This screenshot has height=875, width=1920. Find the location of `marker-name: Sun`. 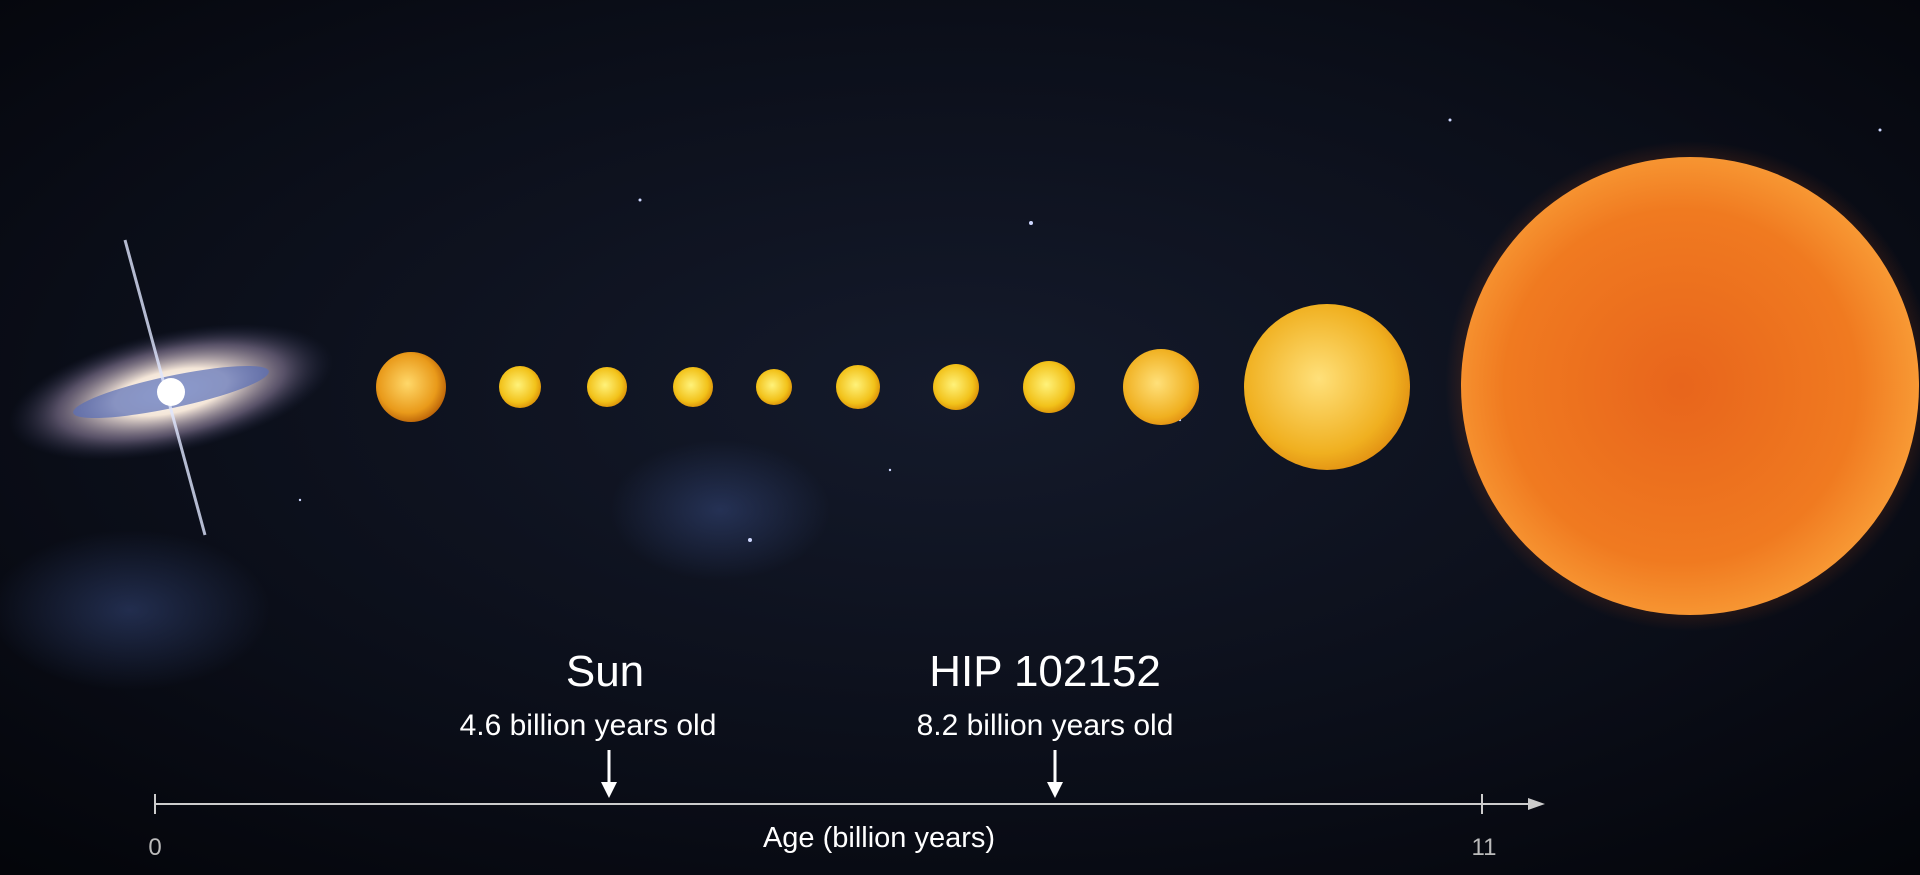

marker-name: Sun is located at coordinates (605, 671).